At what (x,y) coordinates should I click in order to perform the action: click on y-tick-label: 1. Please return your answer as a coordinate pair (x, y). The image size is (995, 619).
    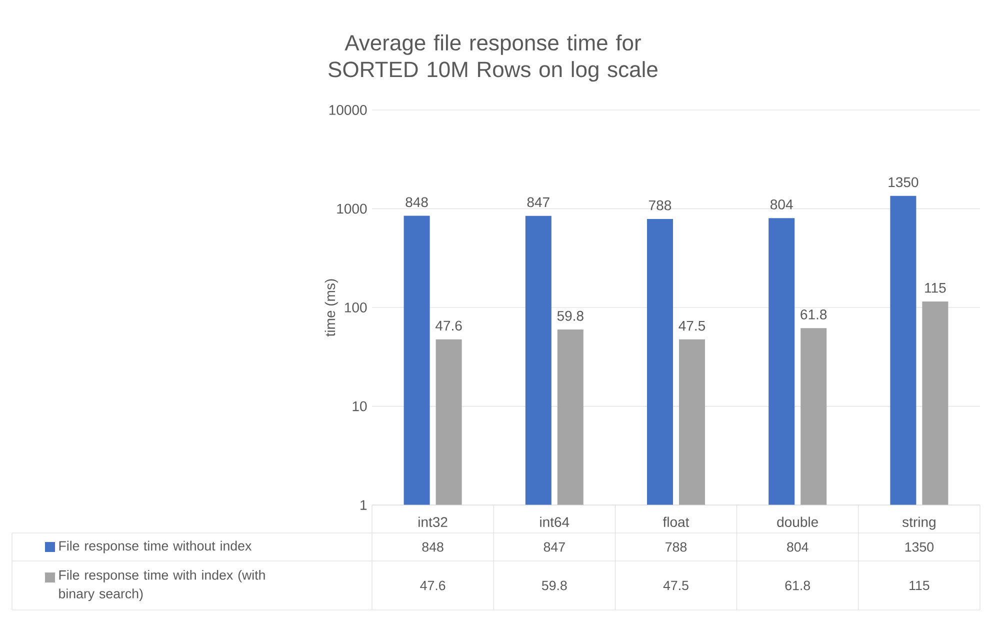
    Looking at the image, I should click on (363, 505).